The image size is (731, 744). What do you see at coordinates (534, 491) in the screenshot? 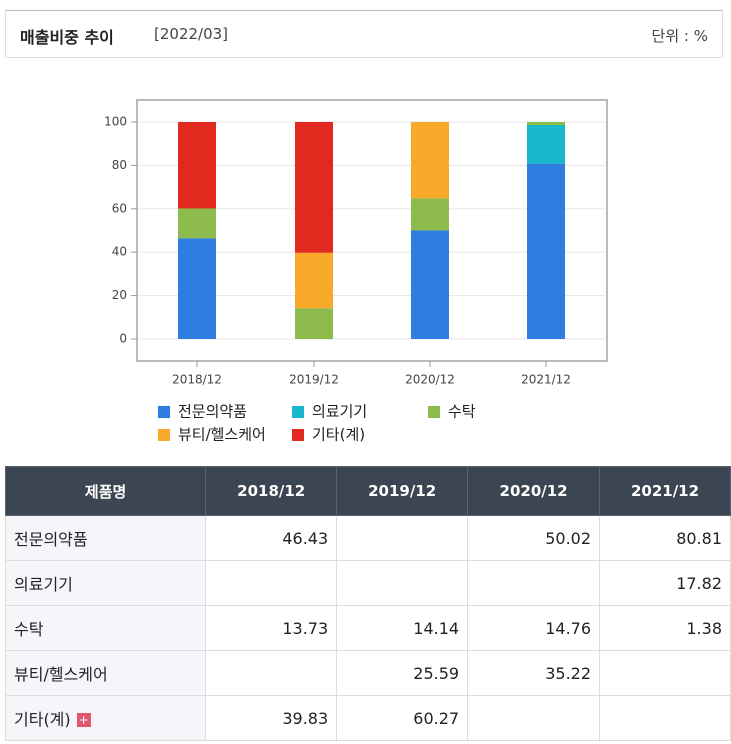
I see `column-header: 2020/12` at bounding box center [534, 491].